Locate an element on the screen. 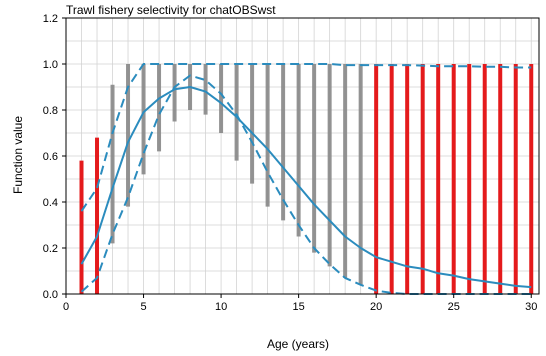  y-axis-title: Function value is located at coordinates (18, 155).